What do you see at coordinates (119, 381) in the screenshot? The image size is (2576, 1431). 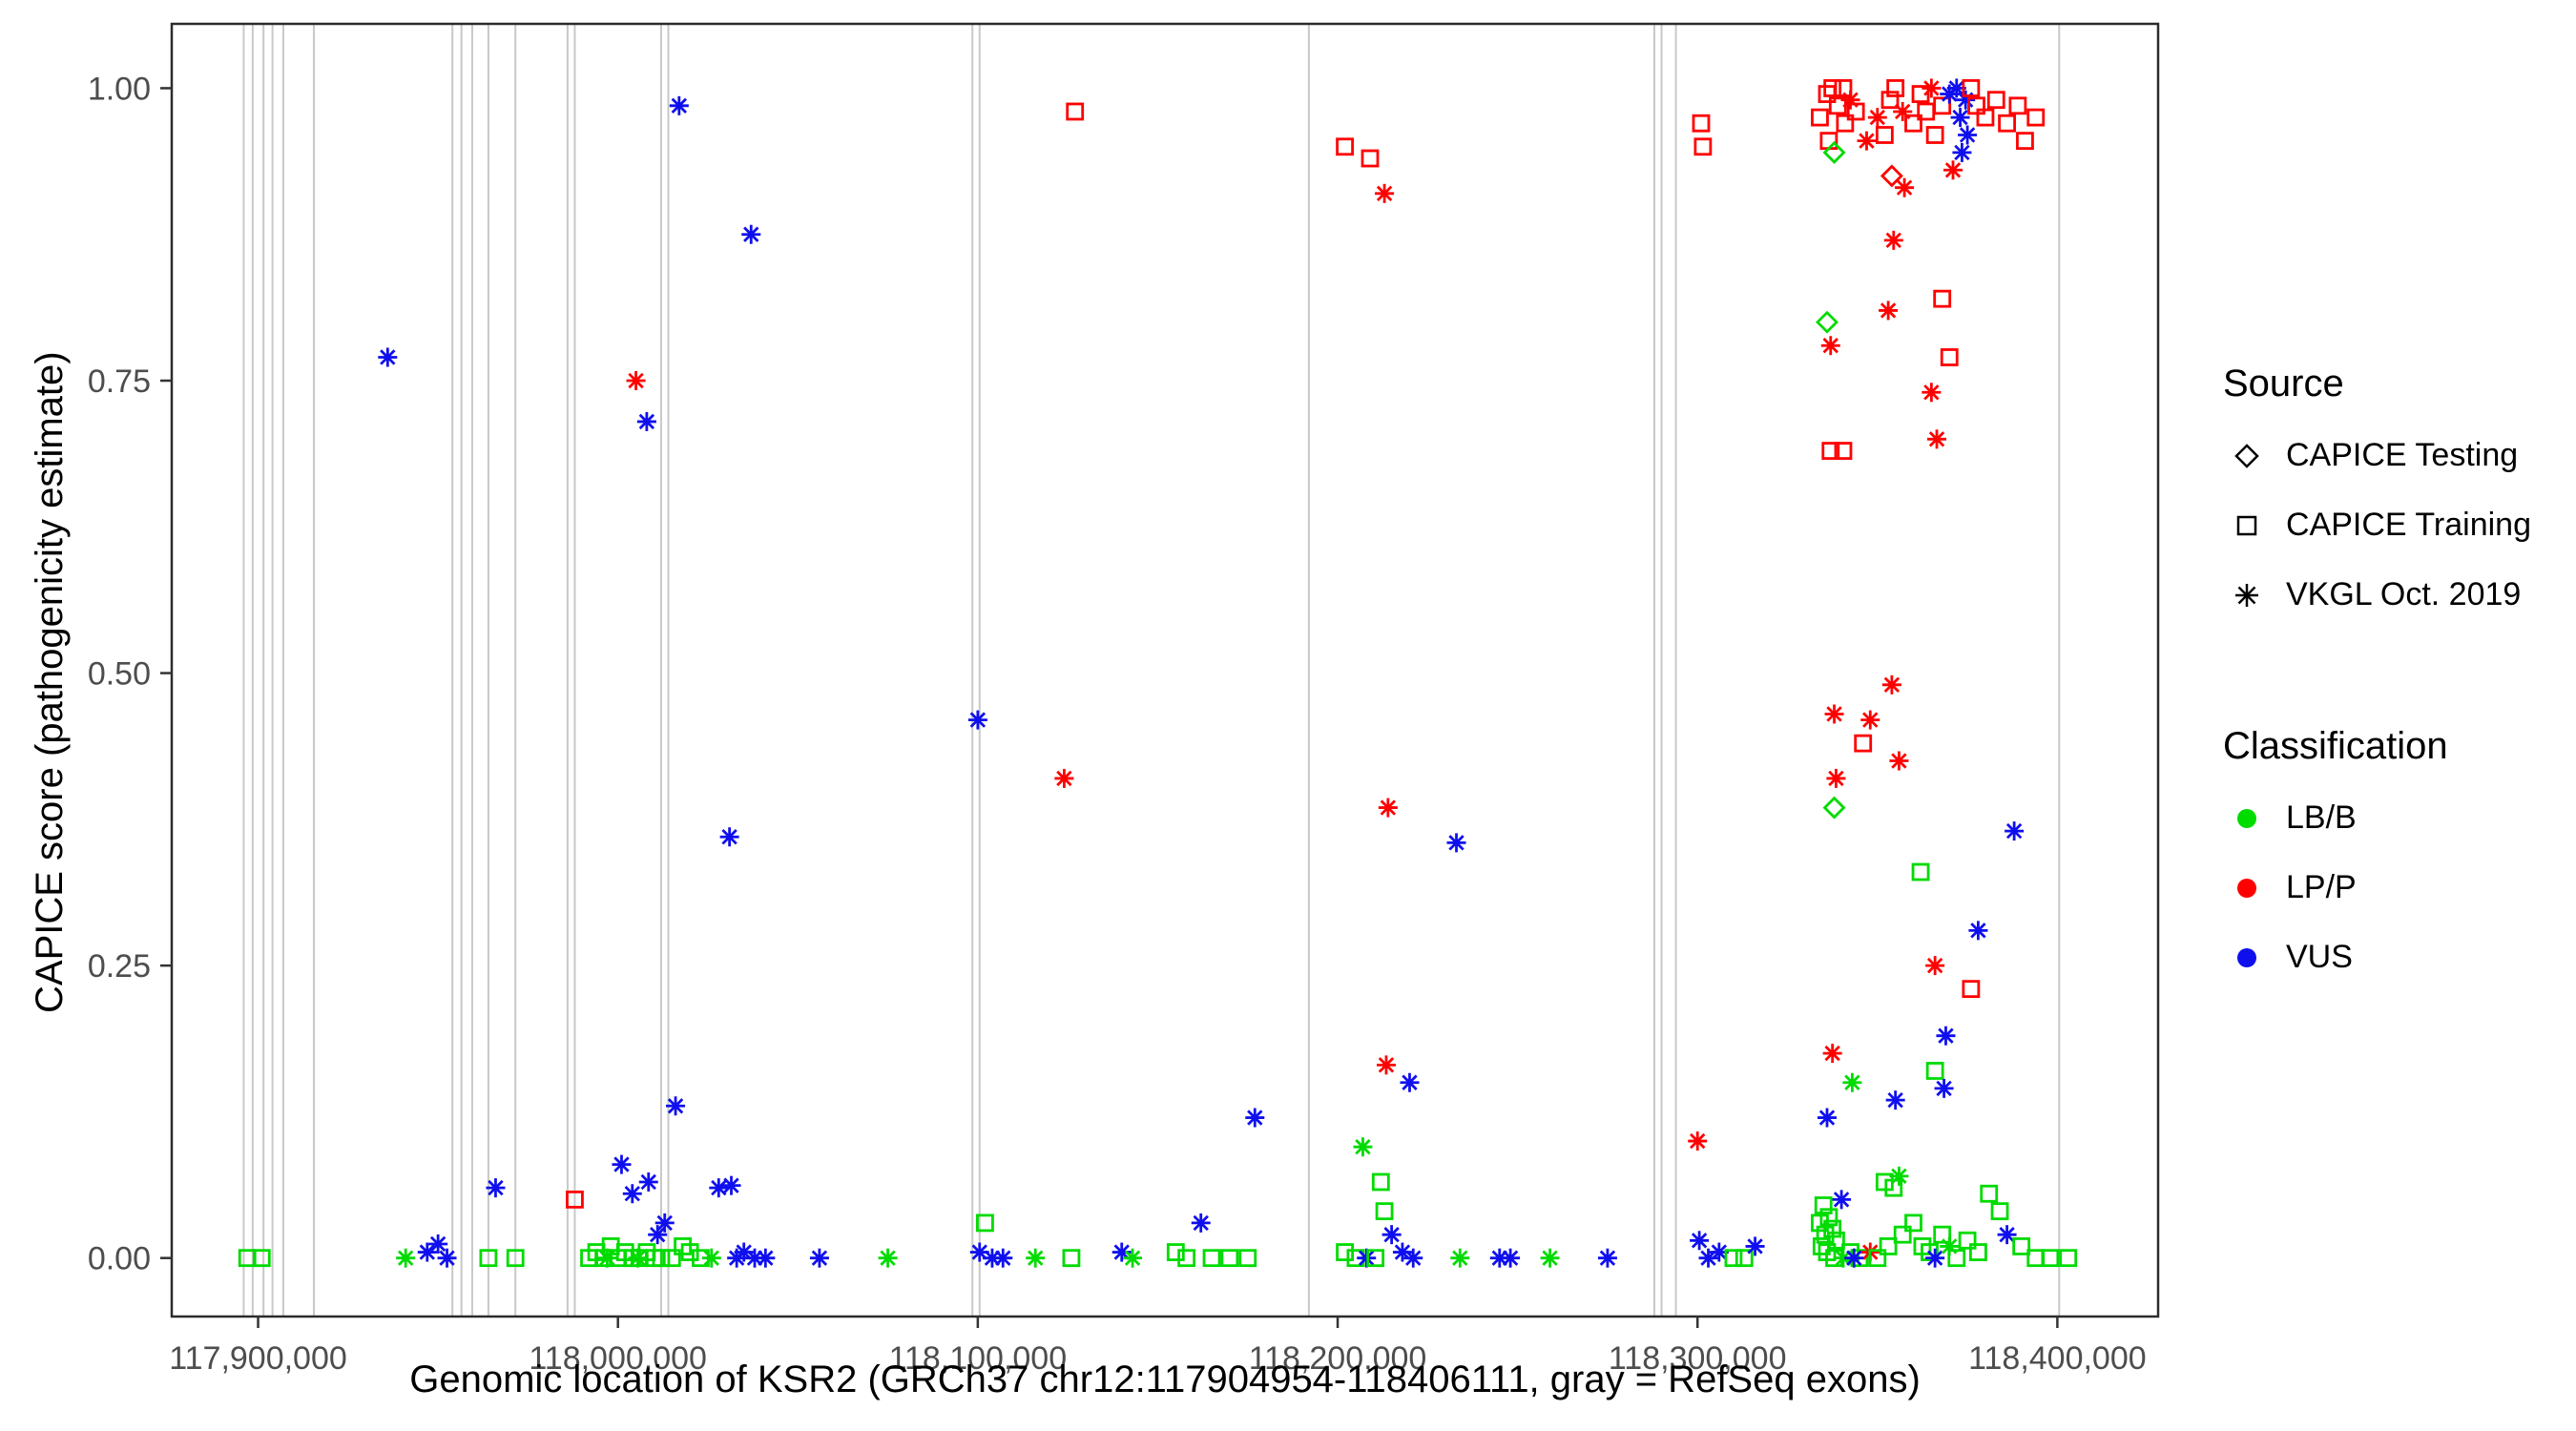 I see `y-tick-label: 0.75` at bounding box center [119, 381].